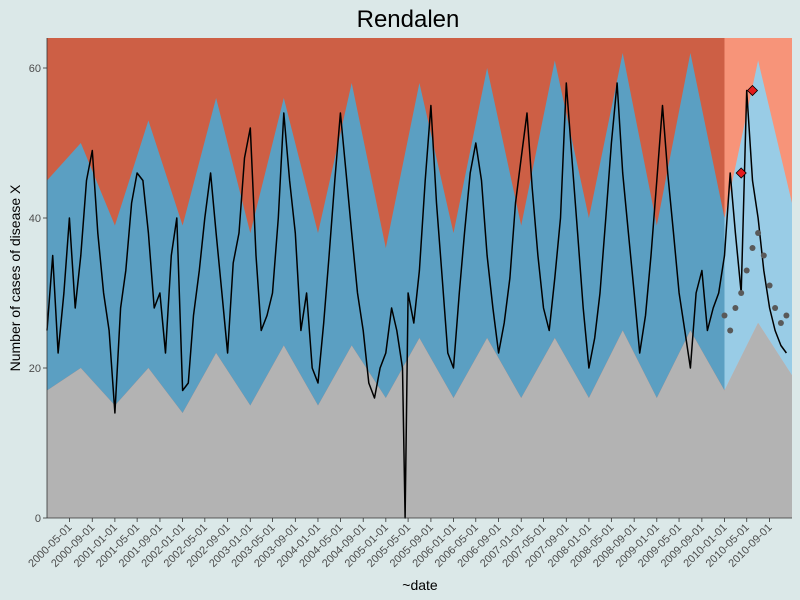 Image resolution: width=800 pixels, height=600 pixels. What do you see at coordinates (35, 69) in the screenshot?
I see `y-tick-label: 60` at bounding box center [35, 69].